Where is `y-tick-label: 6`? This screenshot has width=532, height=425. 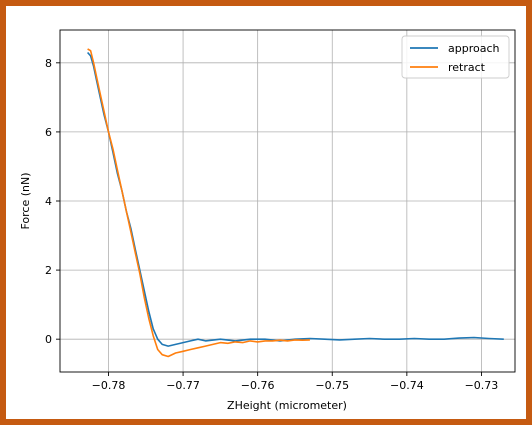
y-tick-label: 6 is located at coordinates (48, 132).